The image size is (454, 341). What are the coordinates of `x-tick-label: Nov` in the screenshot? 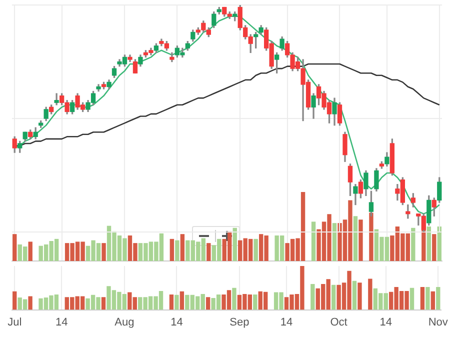 It's located at (438, 322).